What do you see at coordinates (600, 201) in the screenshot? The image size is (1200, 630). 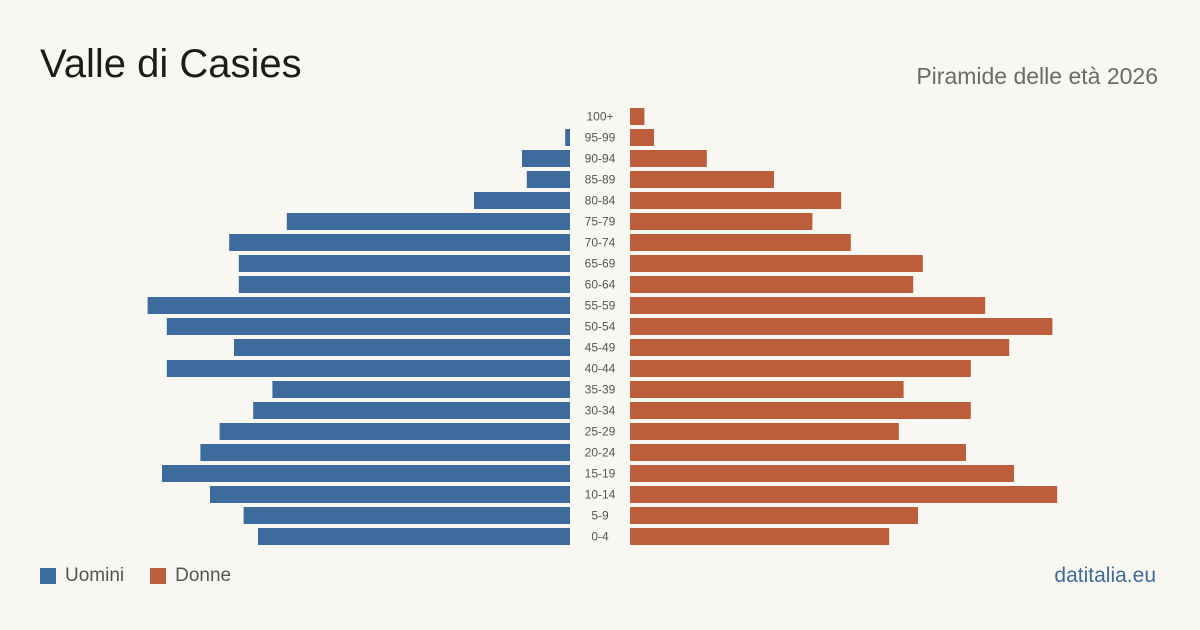 I see `age-label-80-84: 80-84` at bounding box center [600, 201].